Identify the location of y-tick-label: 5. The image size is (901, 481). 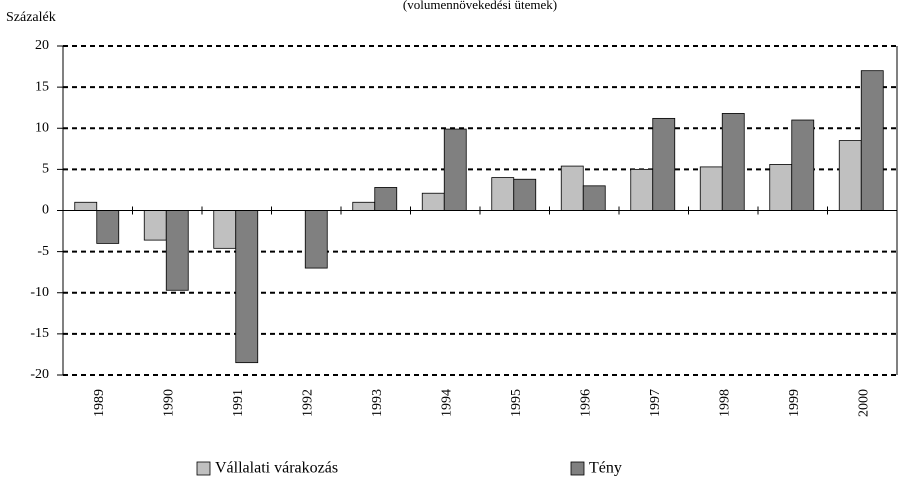
(45, 169).